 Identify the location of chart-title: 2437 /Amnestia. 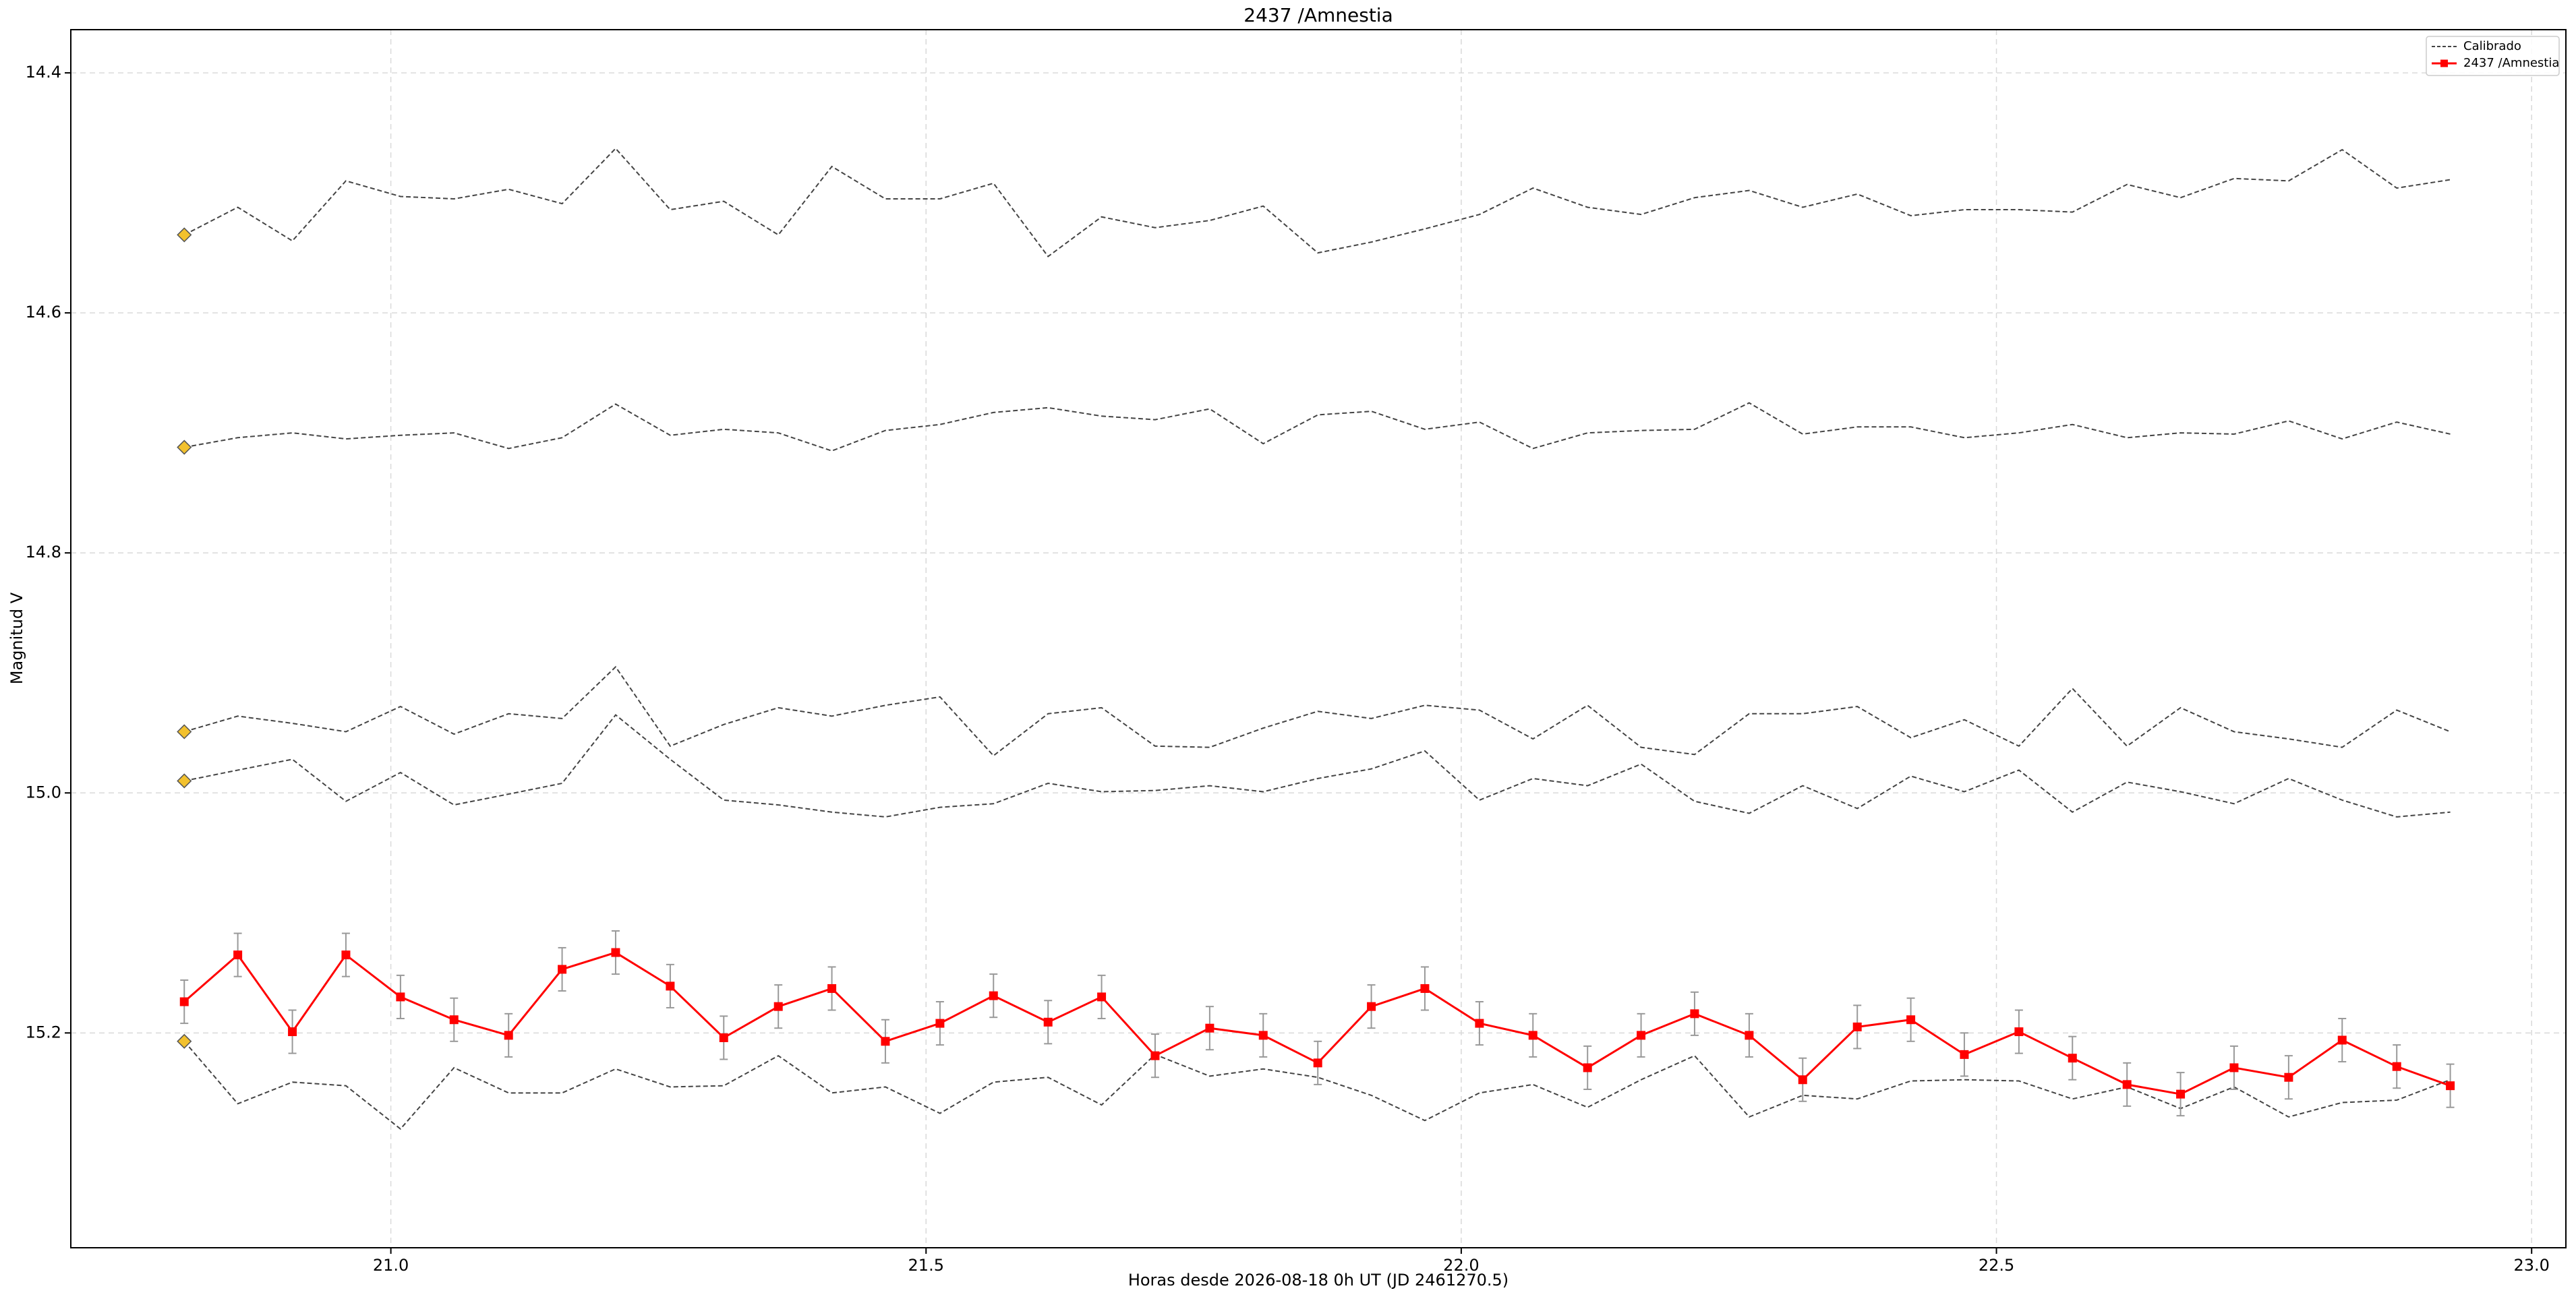
(1318, 15).